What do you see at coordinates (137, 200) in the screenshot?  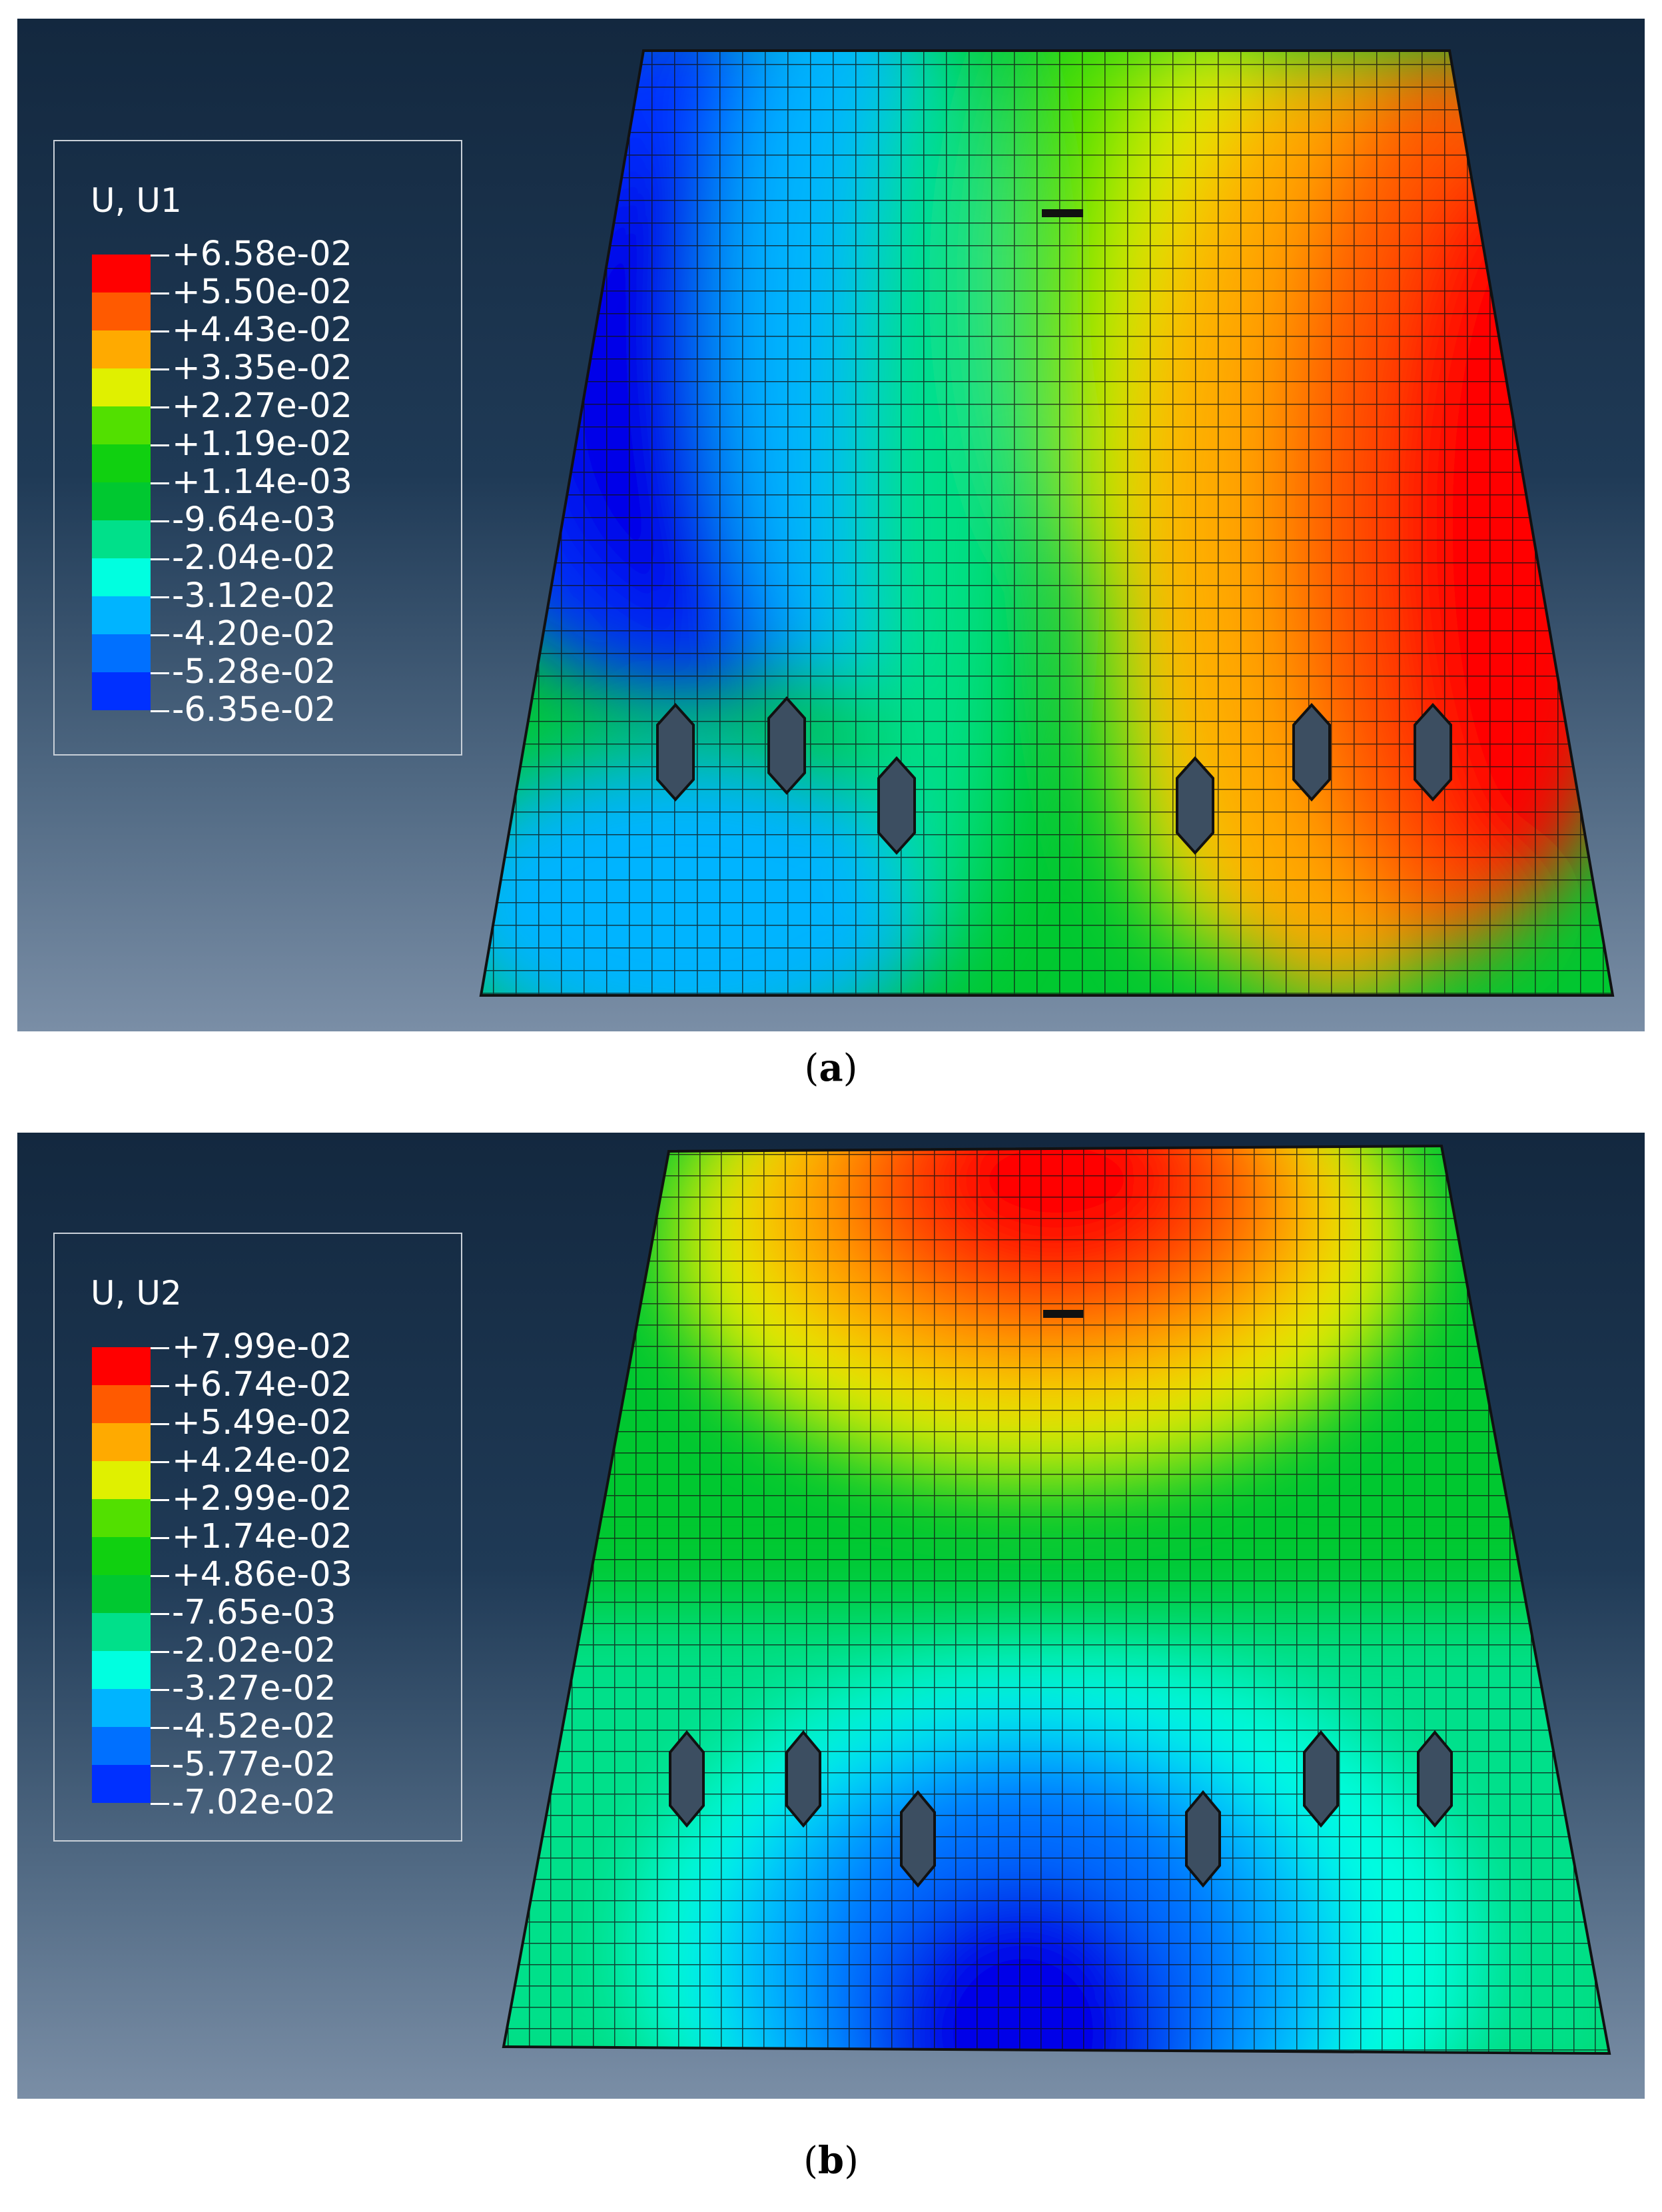 I see `legend-title: U, U1` at bounding box center [137, 200].